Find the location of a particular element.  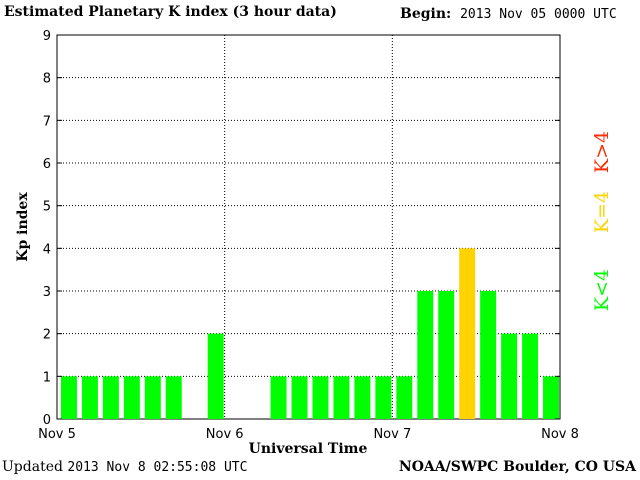

y-tick-label: 6 is located at coordinates (47, 164).